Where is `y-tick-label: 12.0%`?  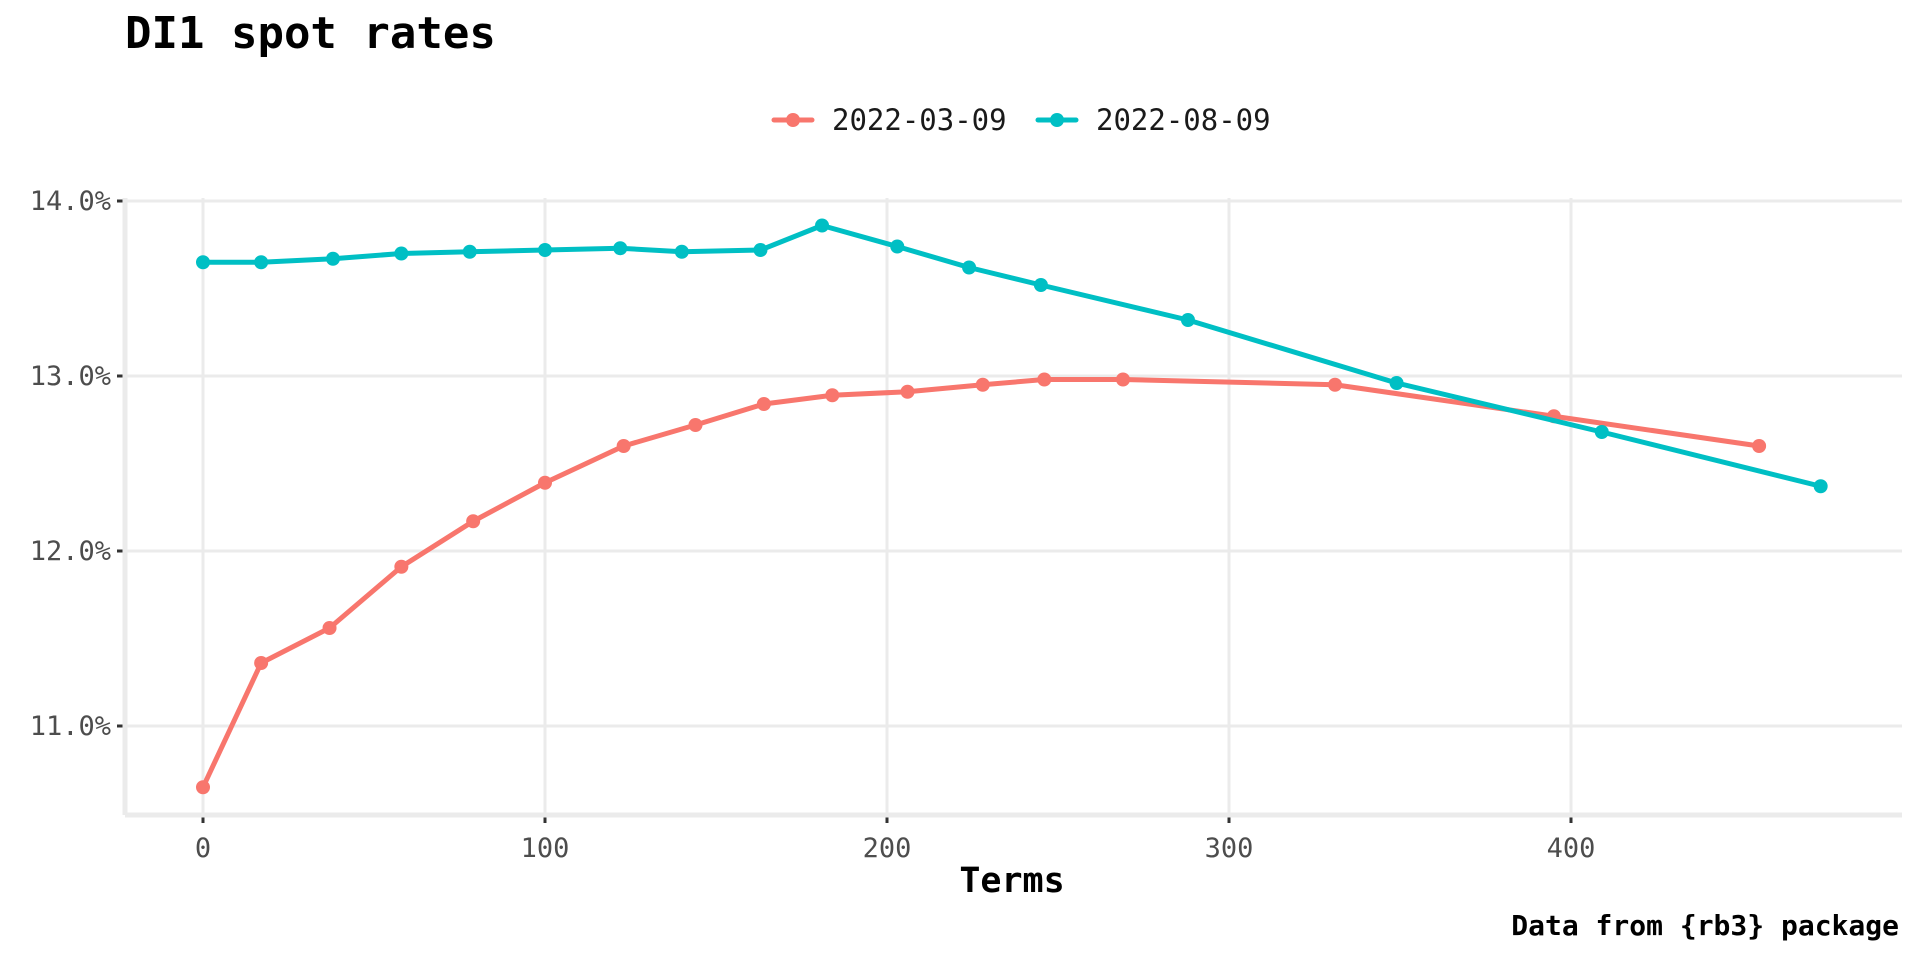
y-tick-label: 12.0% is located at coordinates (70, 551).